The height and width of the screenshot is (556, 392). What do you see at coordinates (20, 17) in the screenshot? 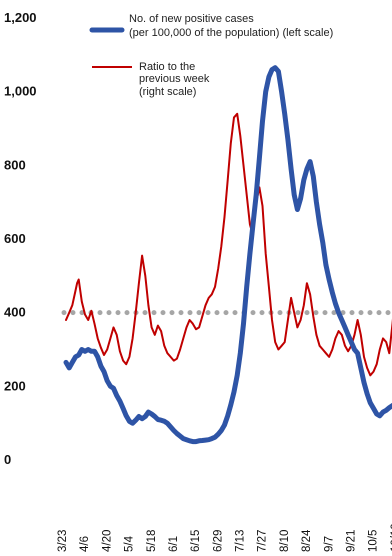
I see `y-tick-label: 1,200` at bounding box center [20, 17].